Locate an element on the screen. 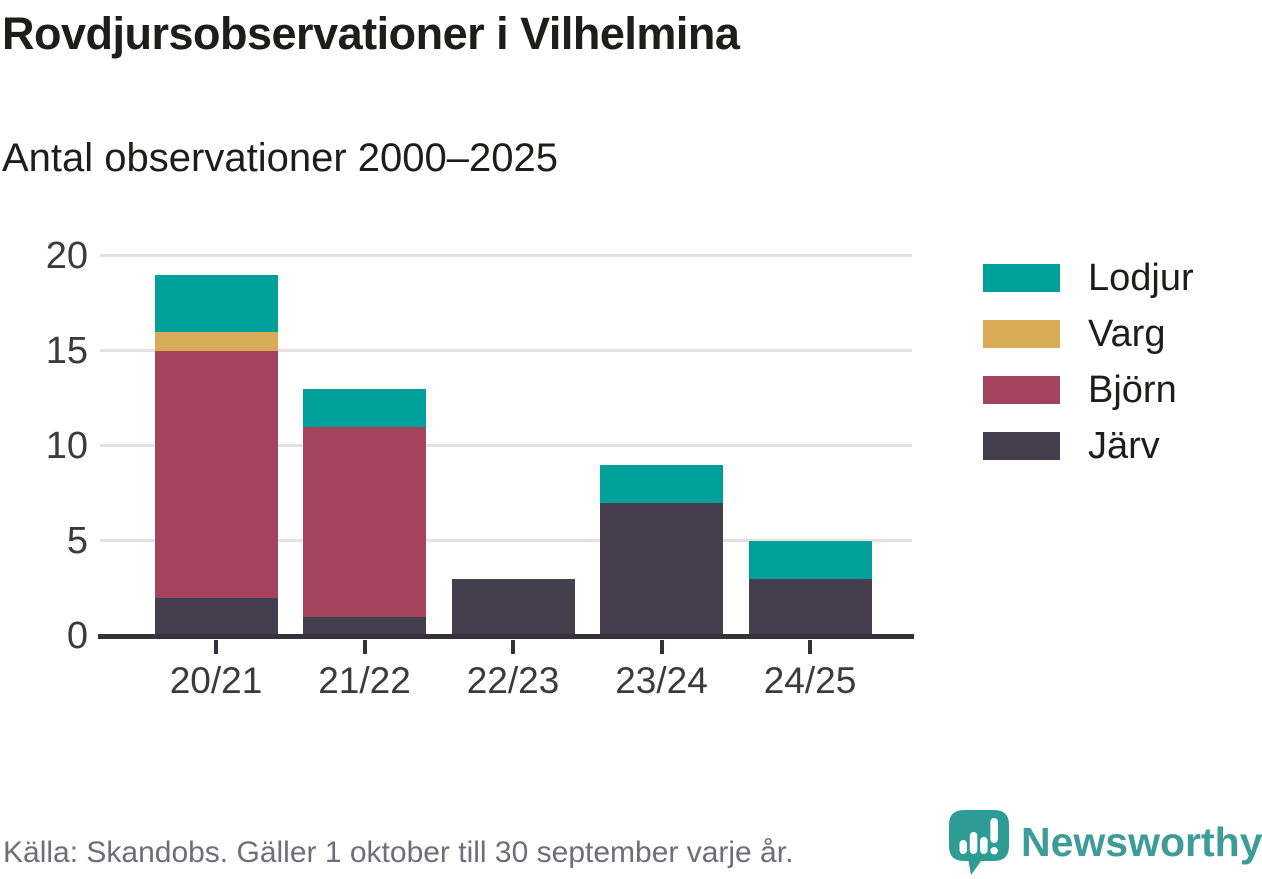 The image size is (1262, 879). y-axis-label-20: 20 is located at coordinates (66, 256).